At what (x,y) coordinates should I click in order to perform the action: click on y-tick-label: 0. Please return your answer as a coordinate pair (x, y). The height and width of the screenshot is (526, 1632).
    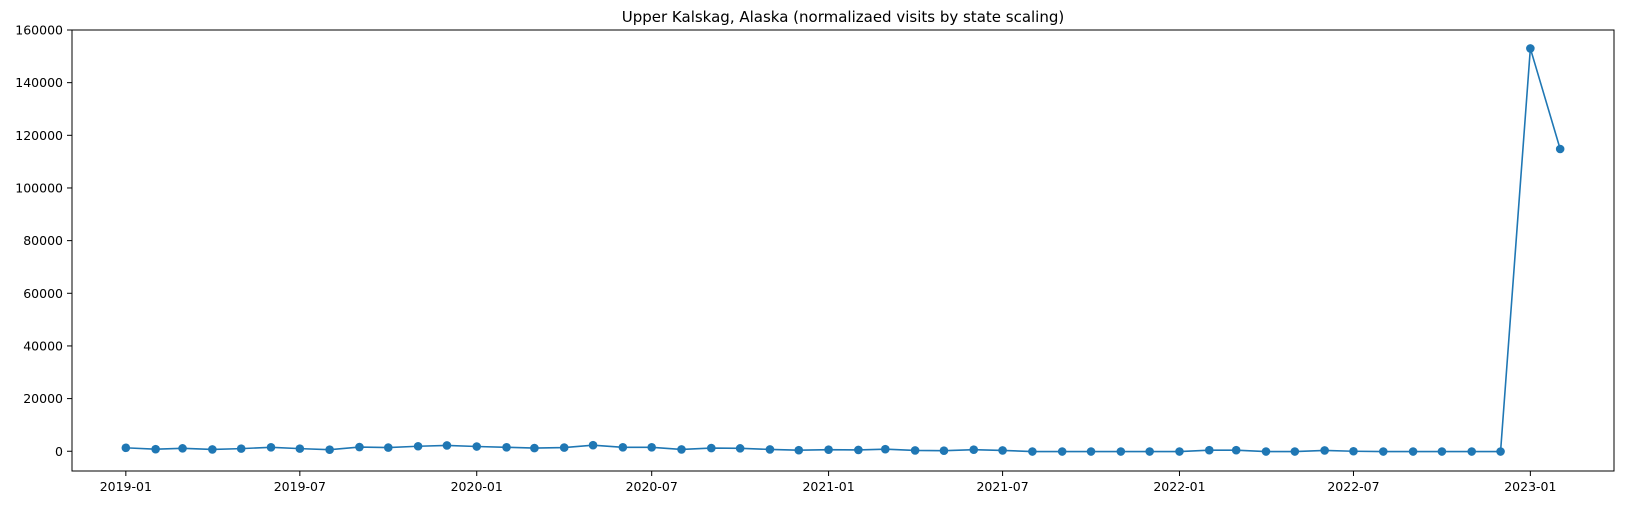
    Looking at the image, I should click on (59, 451).